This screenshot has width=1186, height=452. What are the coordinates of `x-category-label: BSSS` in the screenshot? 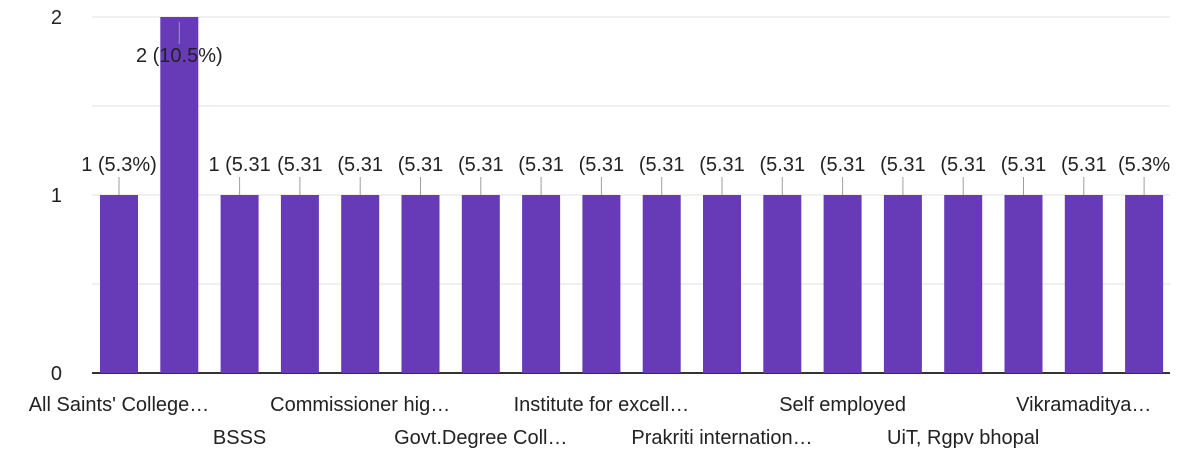 It's located at (239, 438).